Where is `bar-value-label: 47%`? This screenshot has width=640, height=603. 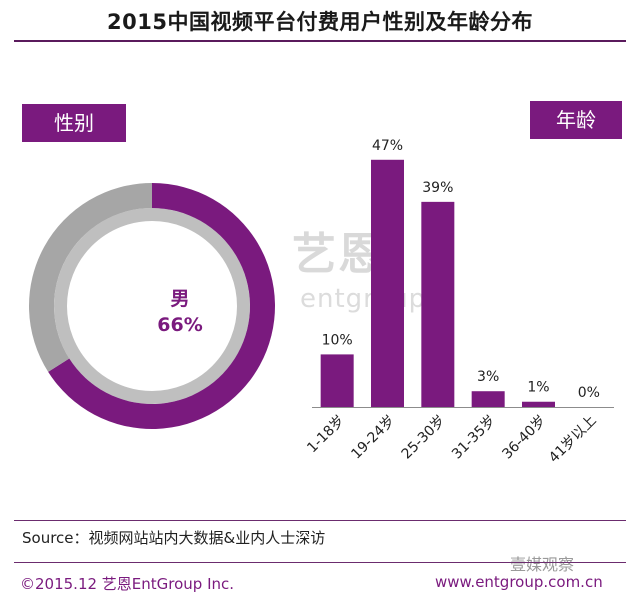
bar-value-label: 47% is located at coordinates (387, 146).